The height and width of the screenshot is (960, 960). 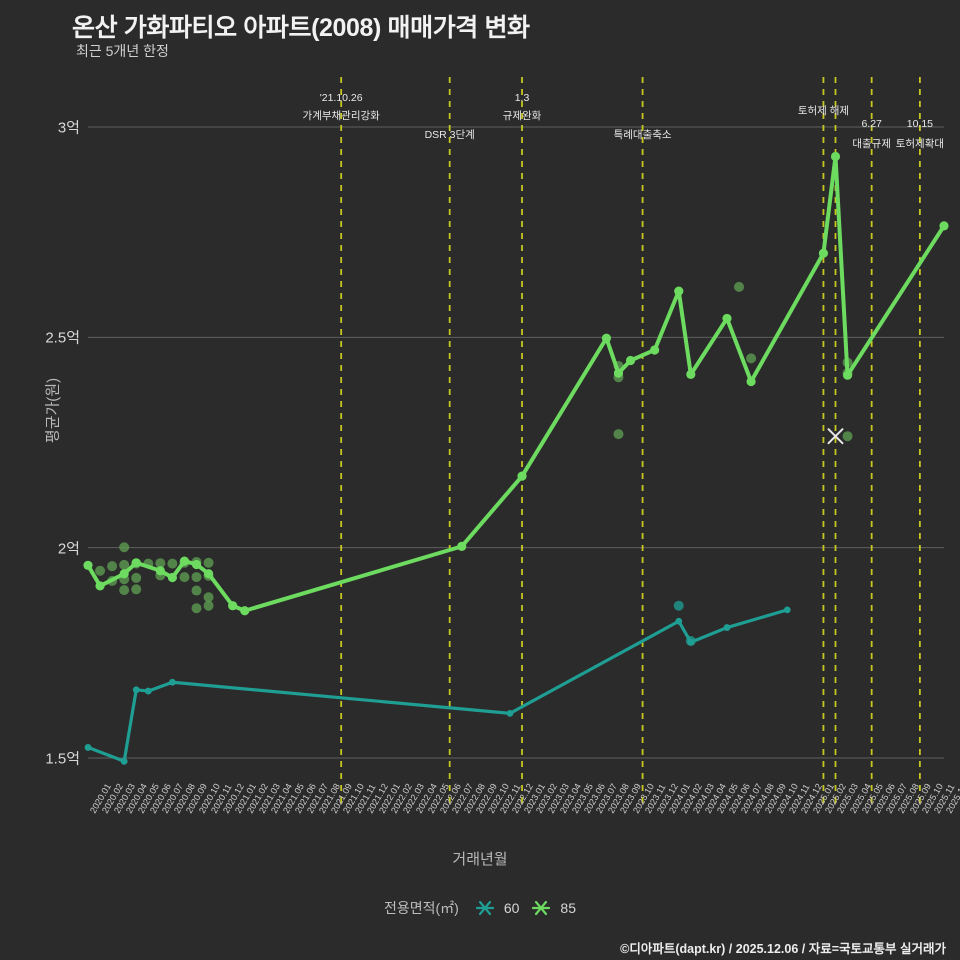 I want to click on page-title: 온산 가화파티오 아파트(2008) 매매가격 변화, so click(x=301, y=28).